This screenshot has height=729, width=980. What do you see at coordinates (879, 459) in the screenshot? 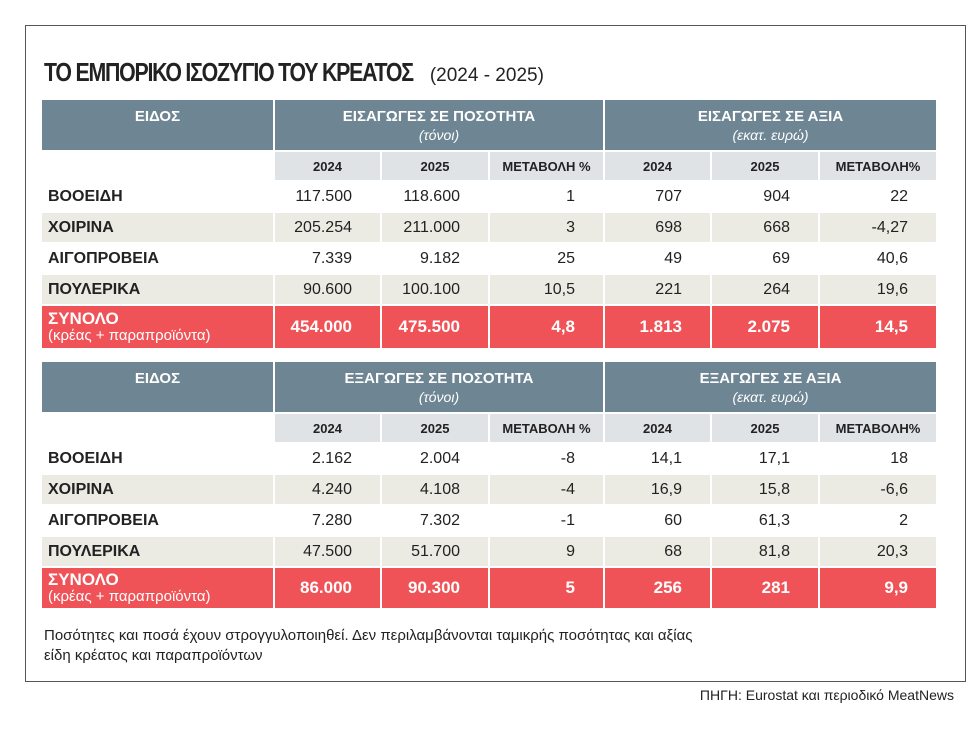
I see `value-cell: 18` at bounding box center [879, 459].